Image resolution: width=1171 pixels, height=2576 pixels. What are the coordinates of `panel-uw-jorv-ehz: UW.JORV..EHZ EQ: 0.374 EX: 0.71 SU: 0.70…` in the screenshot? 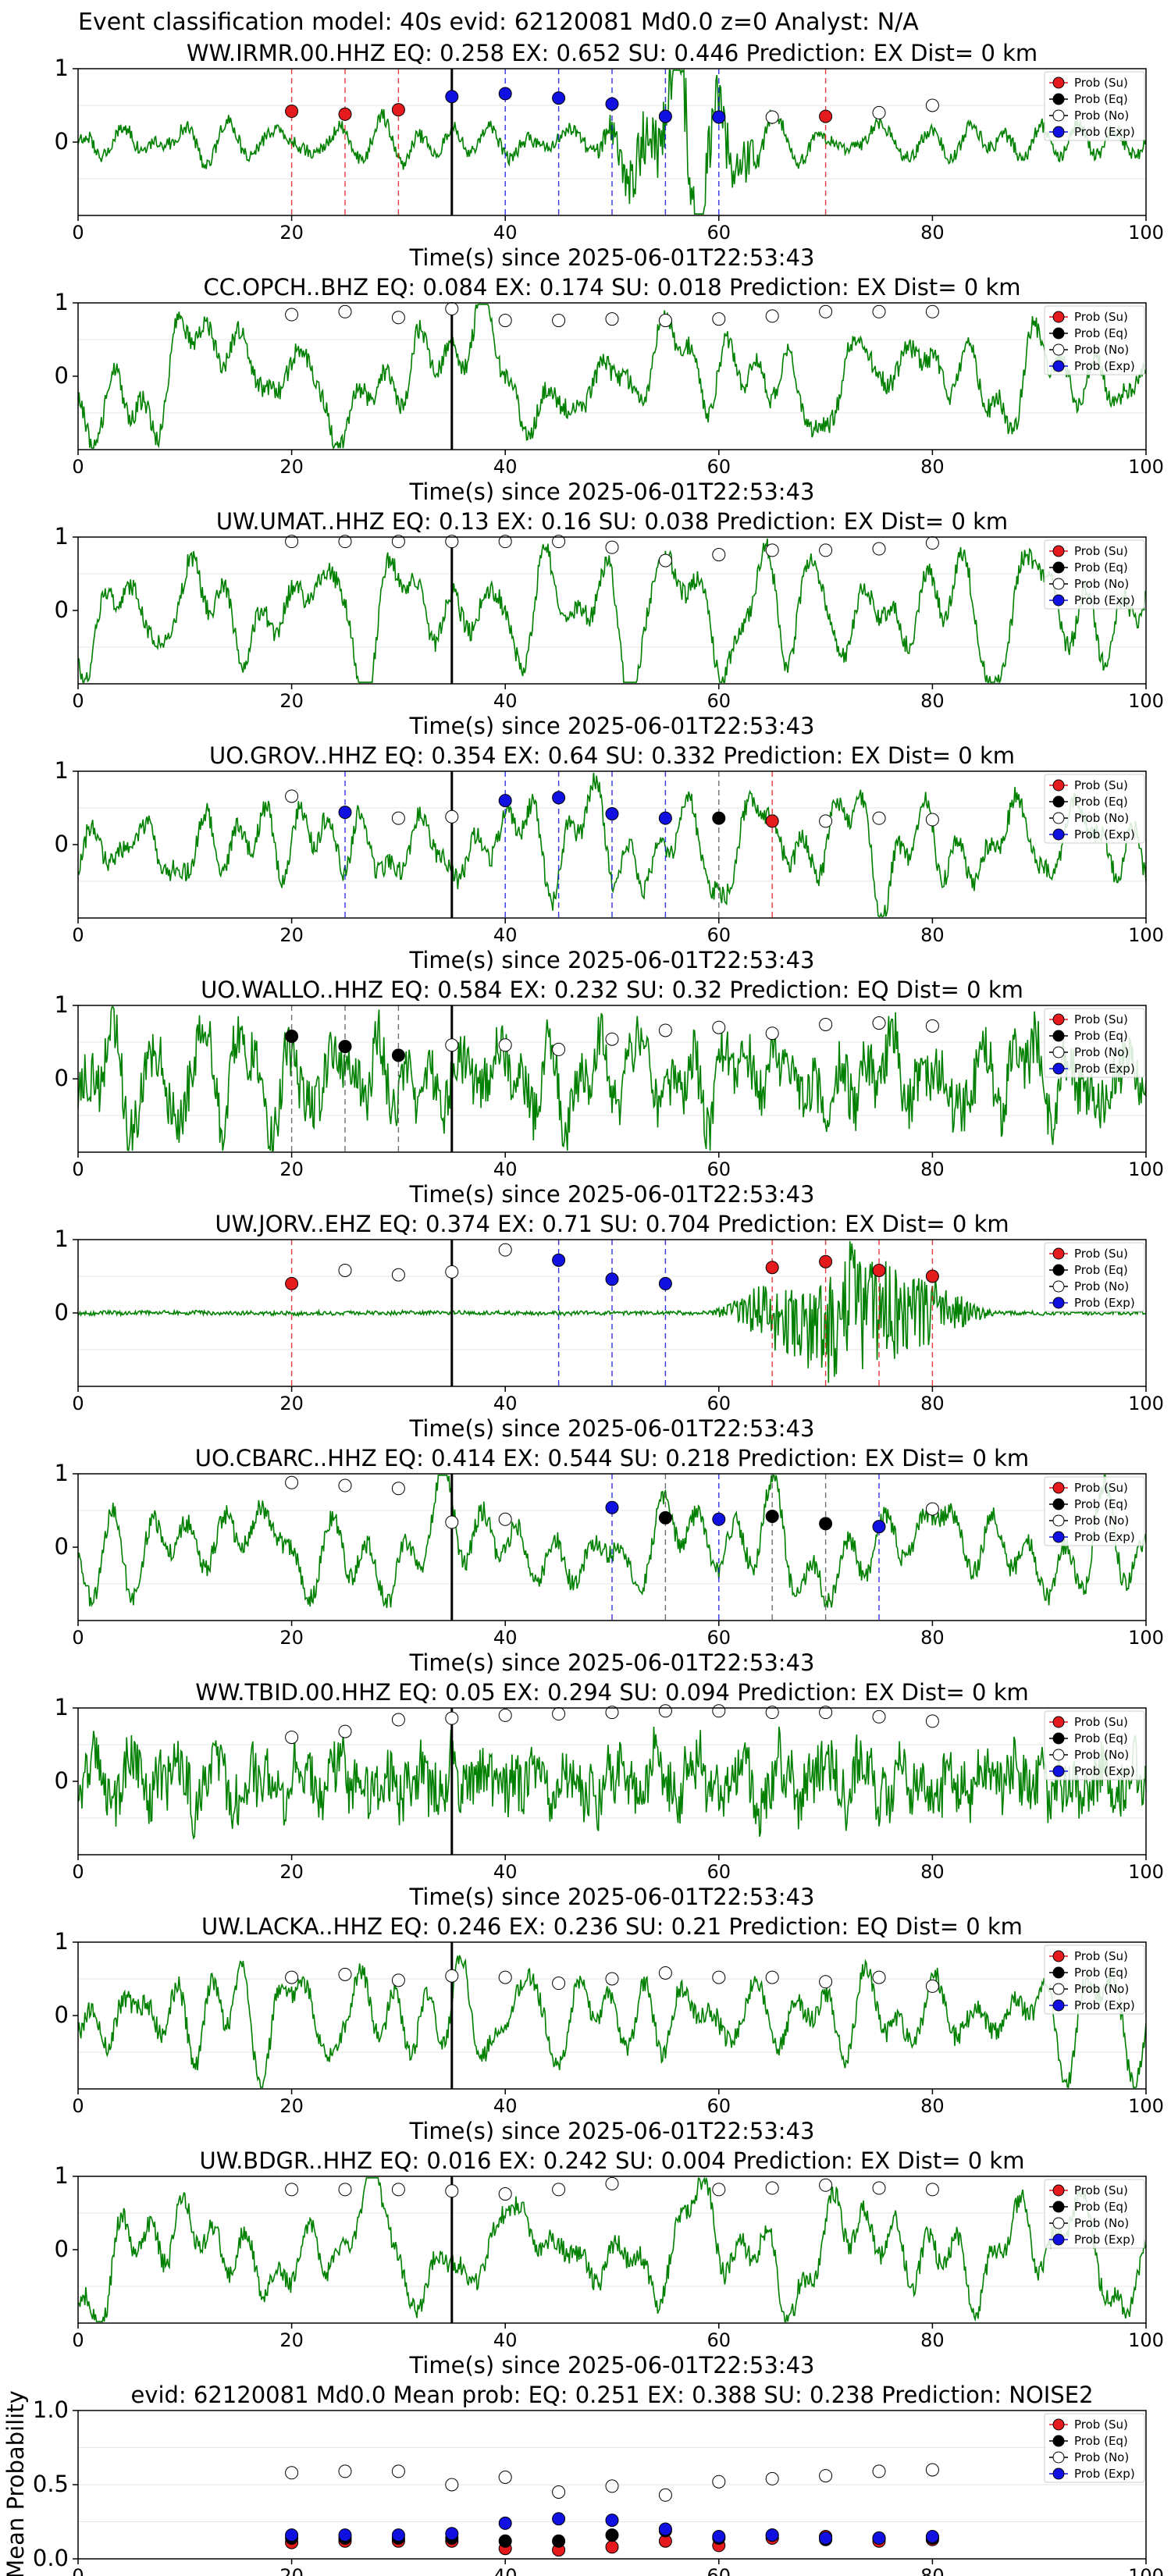 It's located at (609, 1326).